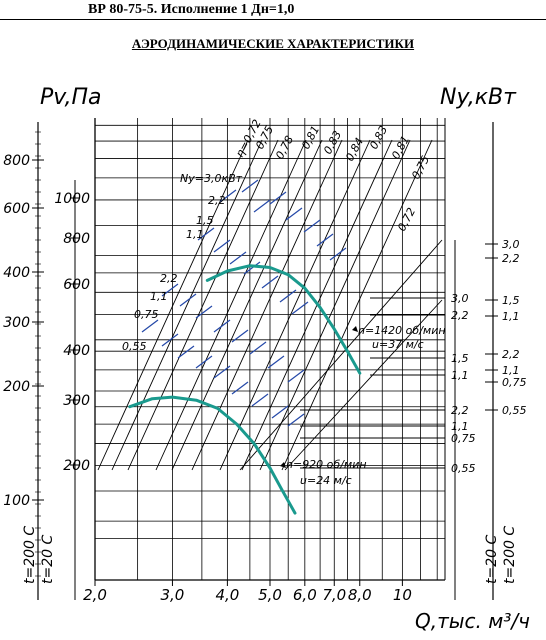 The image size is (546, 640). I want to click on left-tick-label: 300, so click(16, 323).